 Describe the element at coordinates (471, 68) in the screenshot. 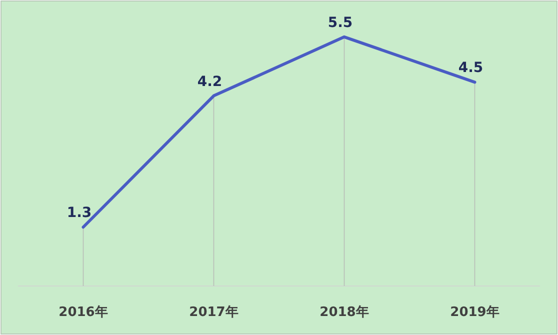

I see `data-label: 4.5` at that location.